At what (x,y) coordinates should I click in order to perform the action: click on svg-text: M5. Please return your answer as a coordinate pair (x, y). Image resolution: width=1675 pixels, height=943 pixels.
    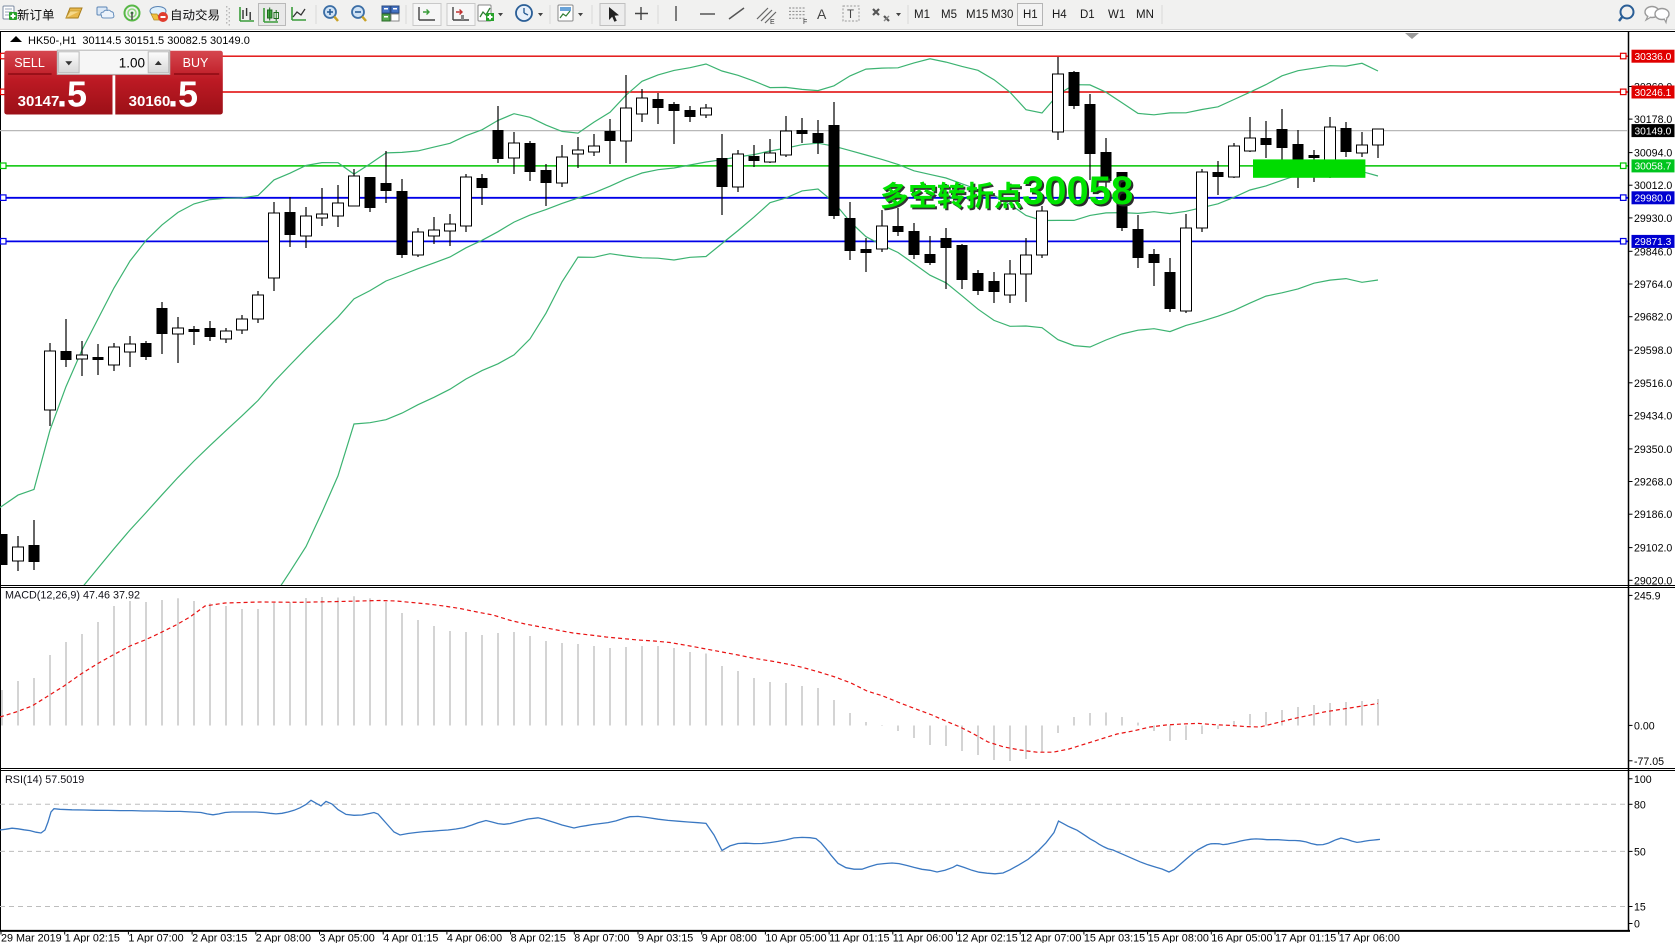
    Looking at the image, I should click on (949, 15).